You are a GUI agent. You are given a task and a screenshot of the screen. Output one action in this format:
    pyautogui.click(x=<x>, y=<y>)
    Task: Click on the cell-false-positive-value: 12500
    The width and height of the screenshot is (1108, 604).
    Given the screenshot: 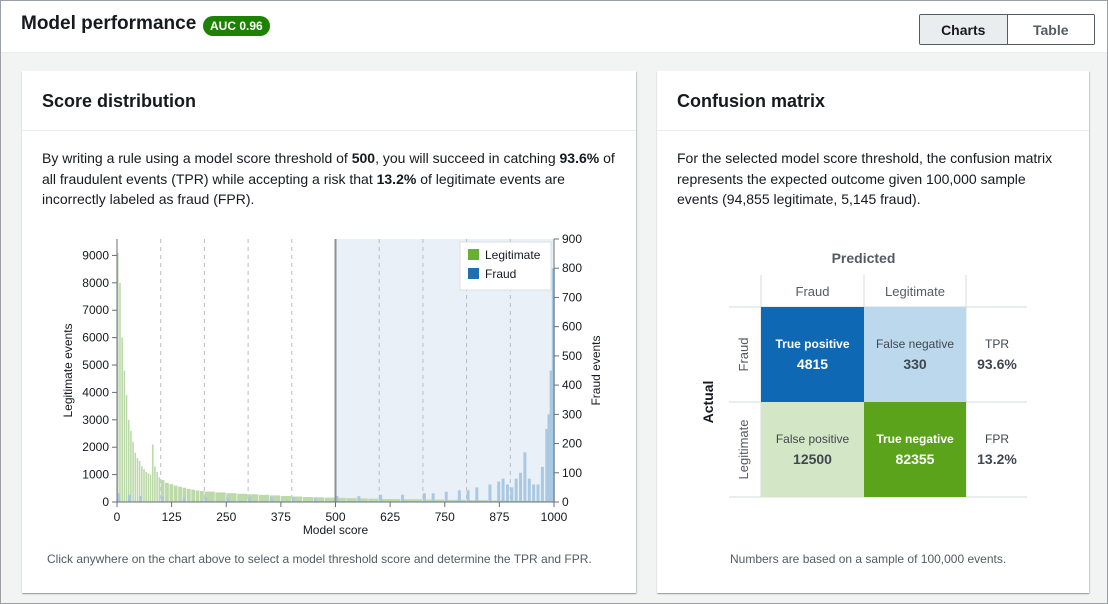 What is the action you would take?
    pyautogui.click(x=812, y=459)
    